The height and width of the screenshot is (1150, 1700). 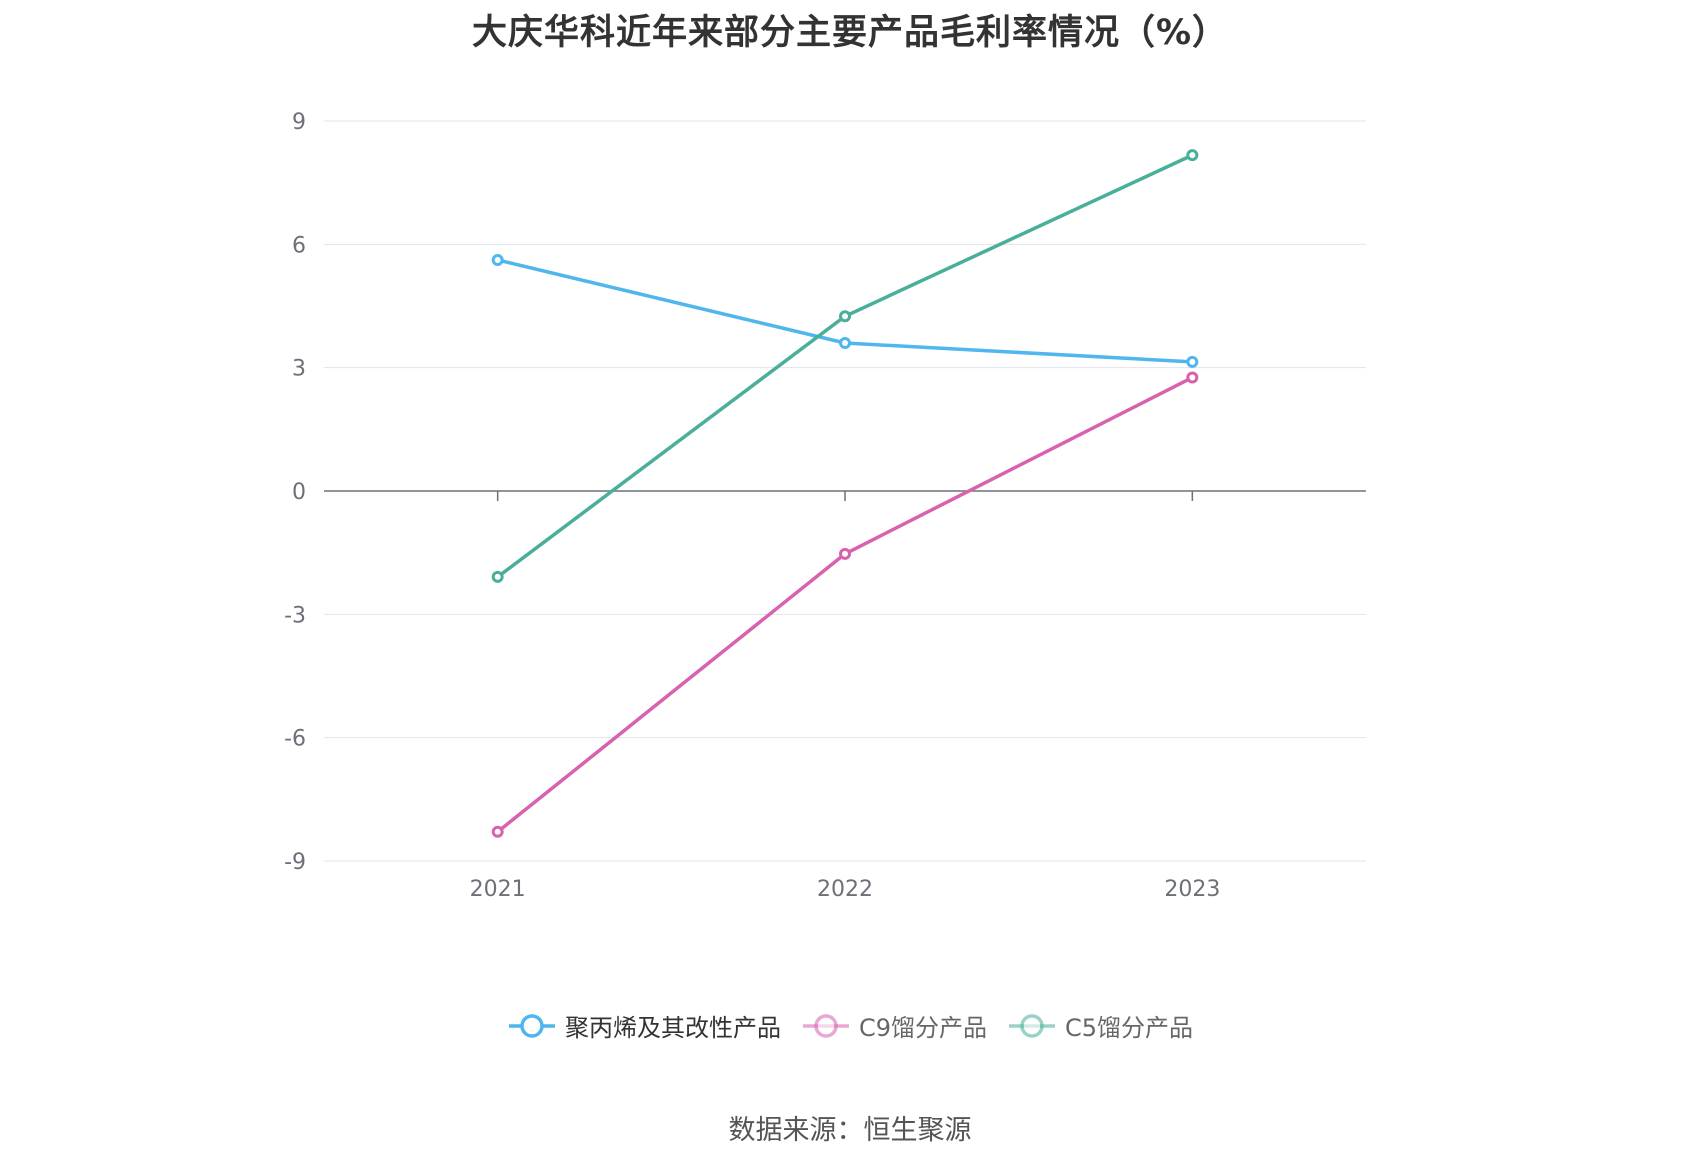 What do you see at coordinates (295, 739) in the screenshot?
I see `y-tick-label: -6` at bounding box center [295, 739].